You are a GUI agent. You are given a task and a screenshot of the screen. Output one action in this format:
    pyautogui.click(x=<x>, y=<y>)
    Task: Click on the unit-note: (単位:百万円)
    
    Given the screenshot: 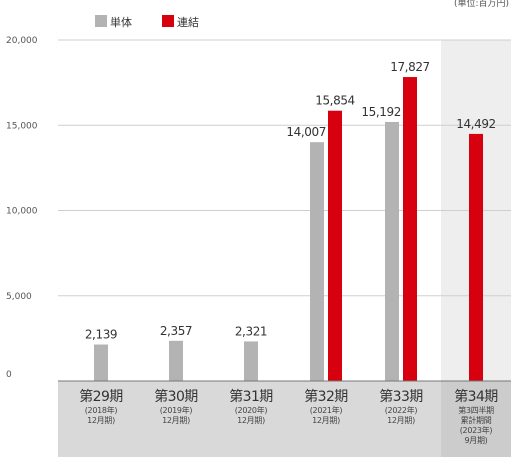 What is the action you would take?
    pyautogui.click(x=481, y=4)
    